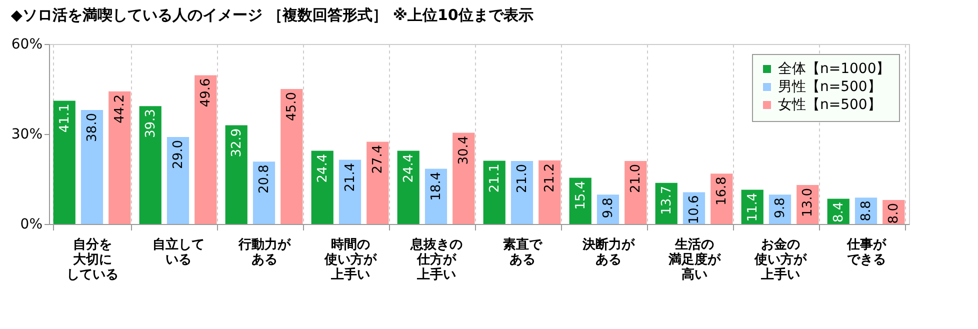 This screenshot has height=329, width=978. I want to click on legend-label: 全体【n=1000】, so click(834, 69).